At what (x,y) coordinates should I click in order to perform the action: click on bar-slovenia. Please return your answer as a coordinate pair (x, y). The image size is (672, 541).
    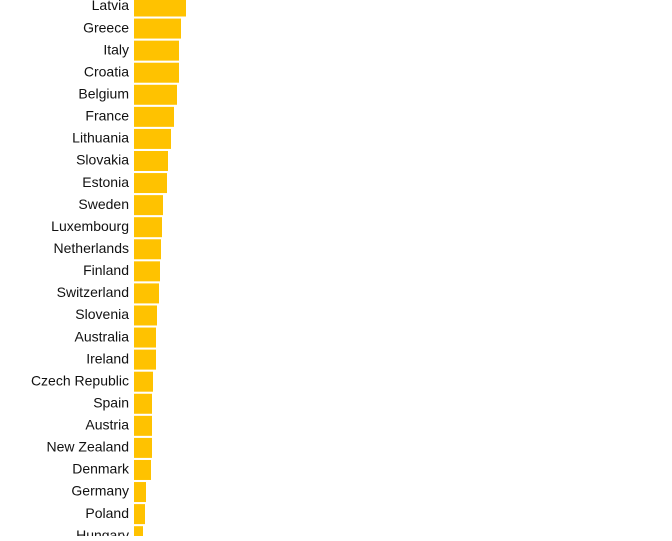
    Looking at the image, I should click on (145, 315).